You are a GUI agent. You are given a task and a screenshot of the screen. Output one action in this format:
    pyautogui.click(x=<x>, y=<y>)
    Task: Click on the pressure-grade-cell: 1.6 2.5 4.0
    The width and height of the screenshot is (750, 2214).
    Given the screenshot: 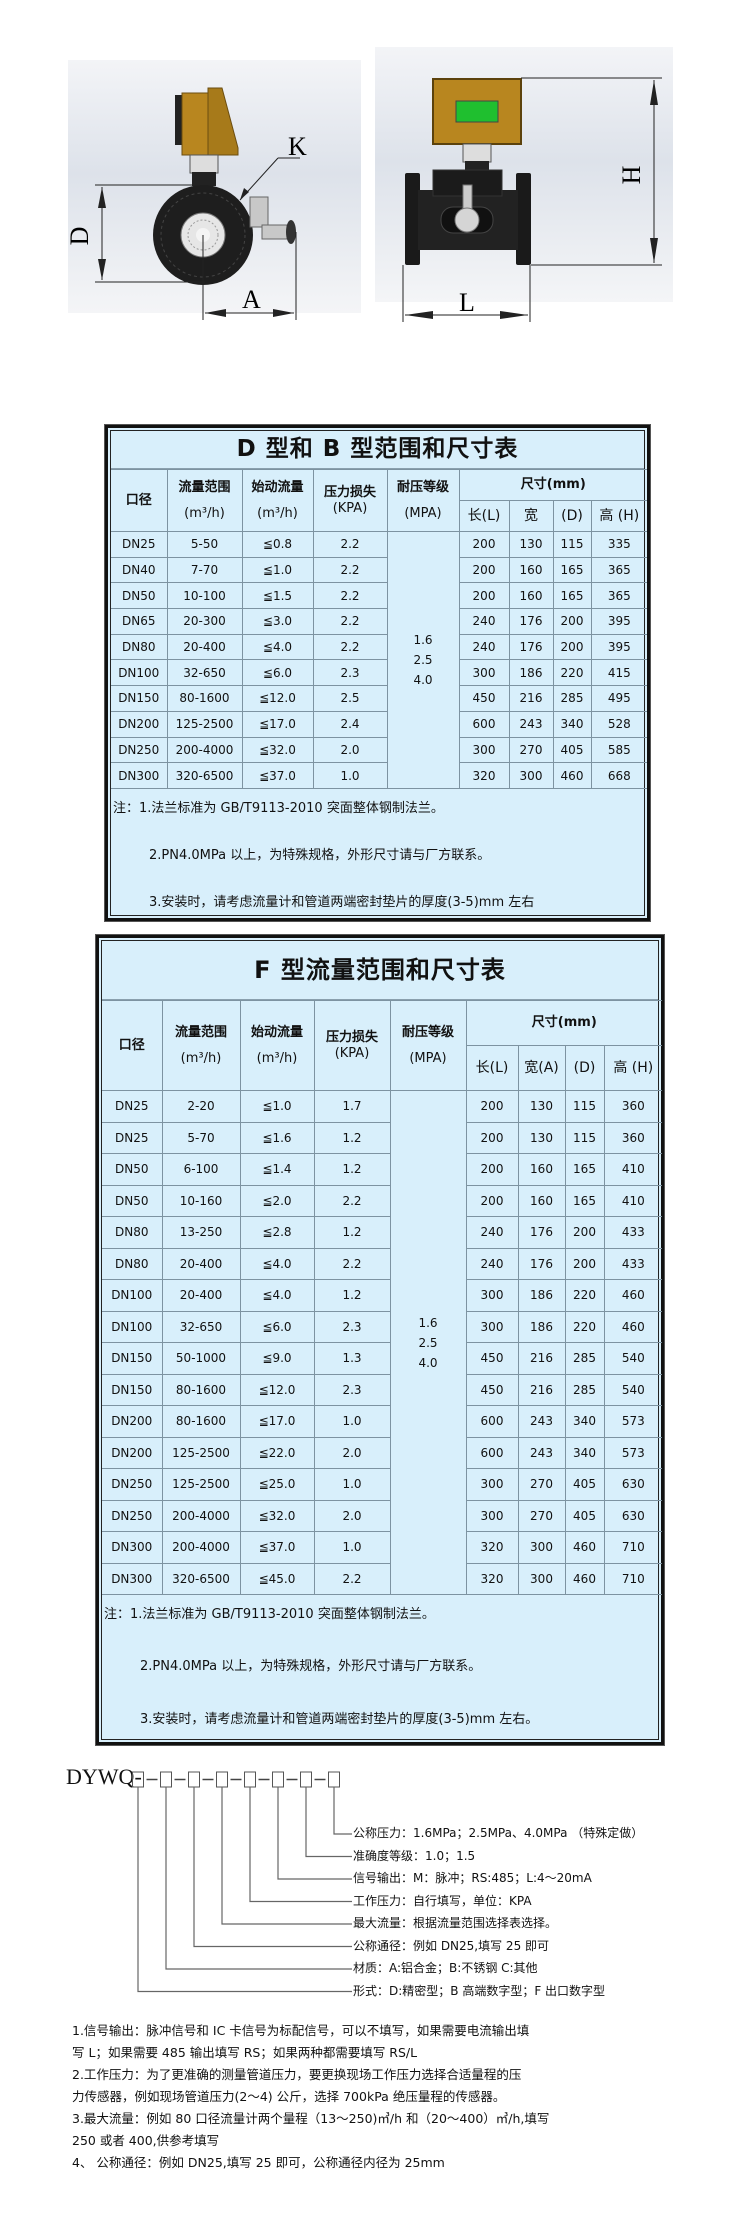 What is the action you would take?
    pyautogui.click(x=423, y=660)
    